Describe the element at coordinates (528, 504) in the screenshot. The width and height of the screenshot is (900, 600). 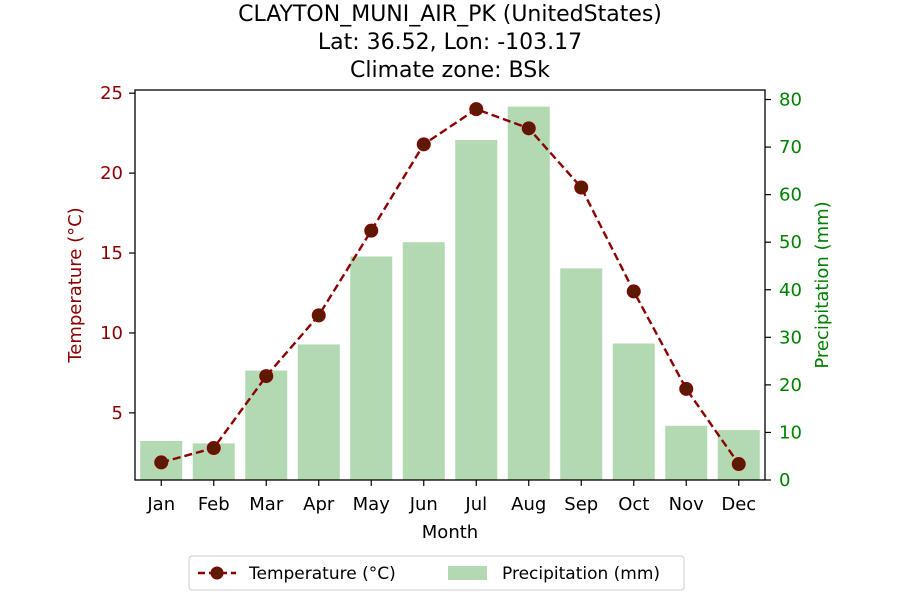
I see `x-tick-label-aug: Aug` at that location.